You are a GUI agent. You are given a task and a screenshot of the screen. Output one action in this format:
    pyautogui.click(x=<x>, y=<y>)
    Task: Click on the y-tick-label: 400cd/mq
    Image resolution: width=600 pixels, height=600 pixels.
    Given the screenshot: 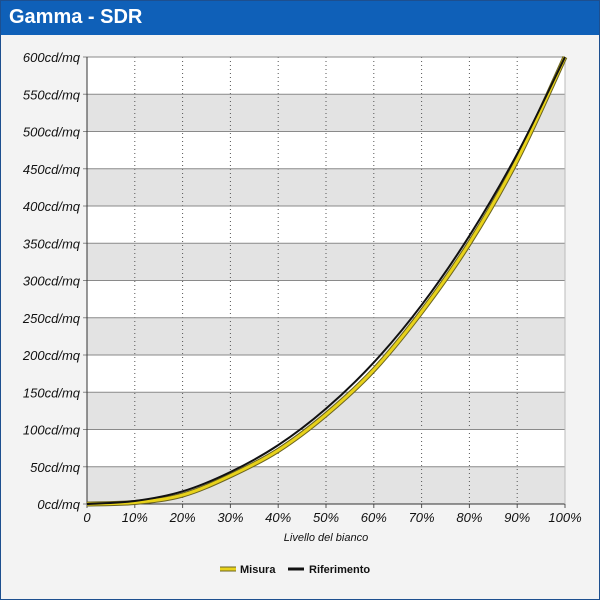 What is the action you would take?
    pyautogui.click(x=52, y=206)
    